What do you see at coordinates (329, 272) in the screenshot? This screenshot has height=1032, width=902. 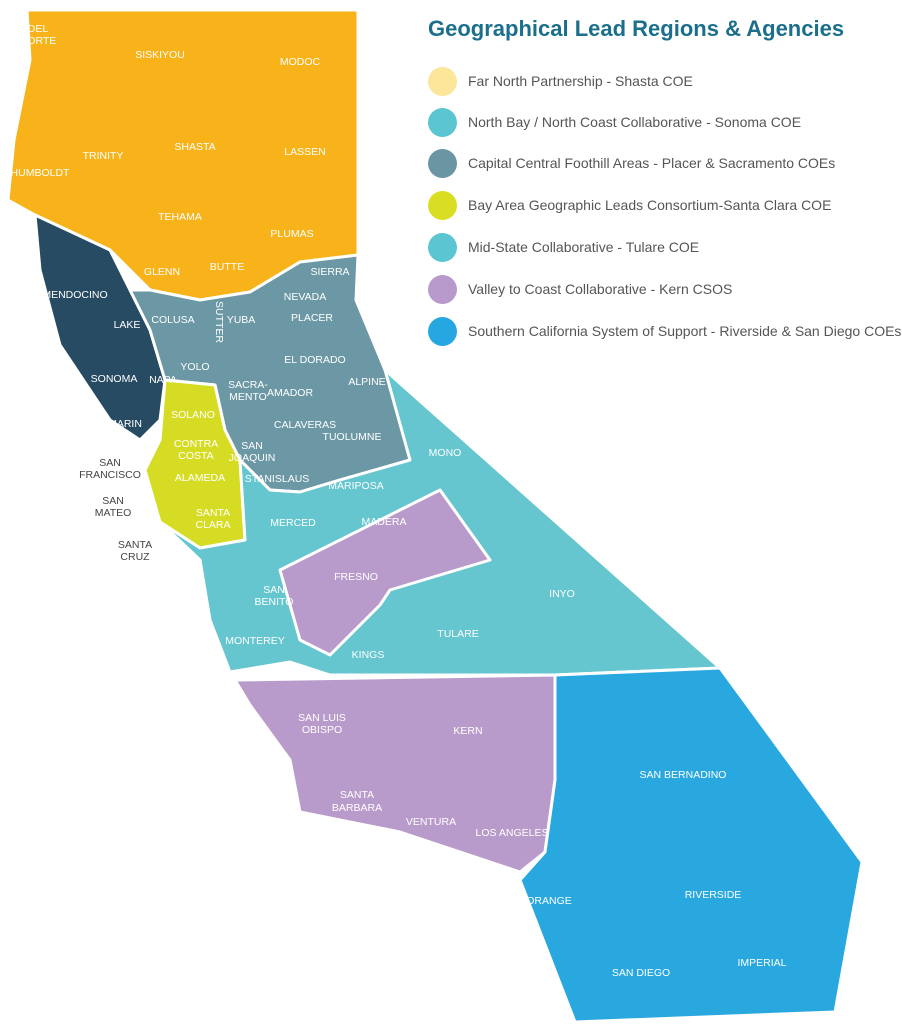 I see `county-label: SIERRA` at bounding box center [329, 272].